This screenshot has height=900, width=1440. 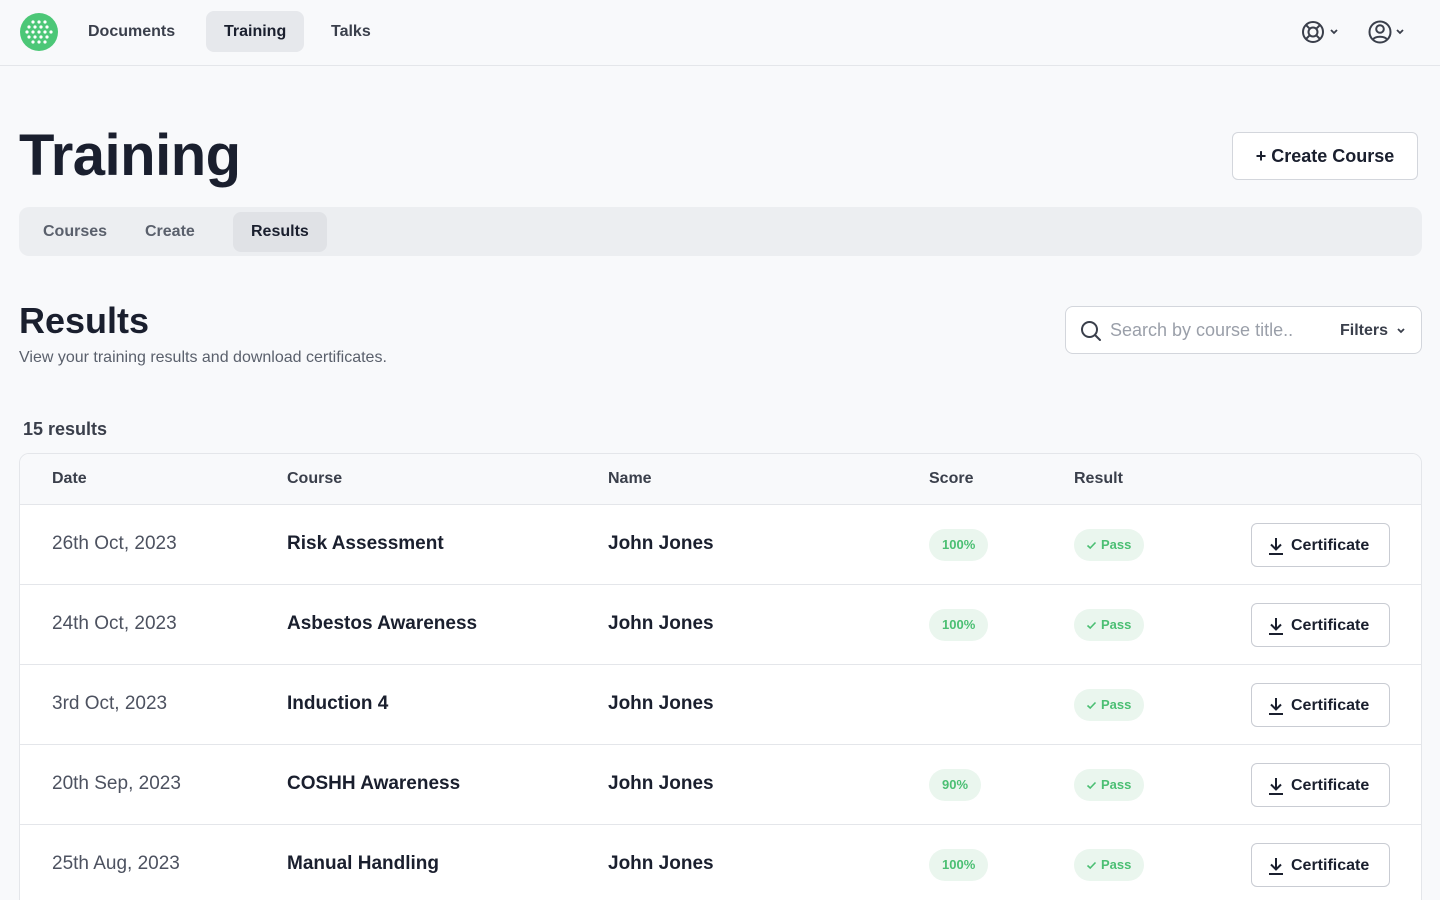 What do you see at coordinates (114, 623) in the screenshot?
I see `row-date: 24th Oct, 2023` at bounding box center [114, 623].